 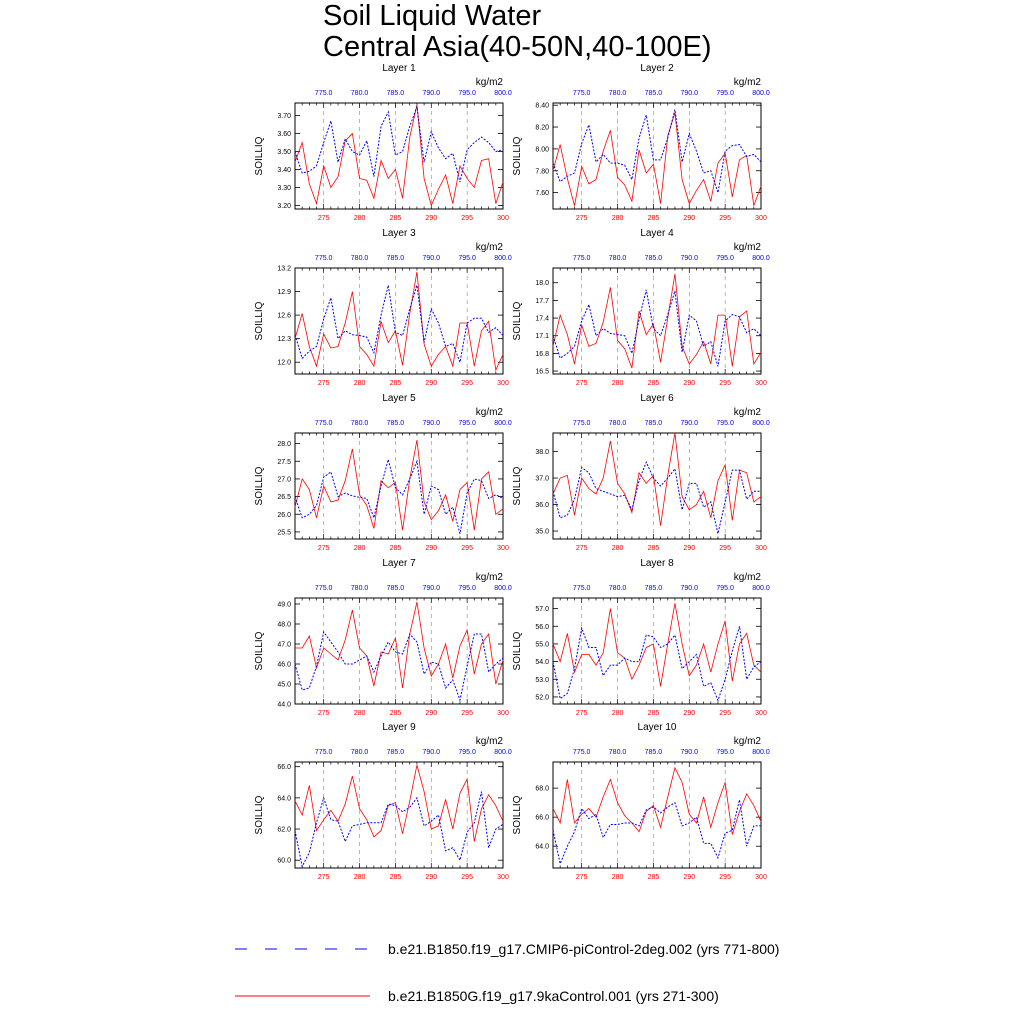 What do you see at coordinates (542, 301) in the screenshot?
I see `y-tick-label: 17.7` at bounding box center [542, 301].